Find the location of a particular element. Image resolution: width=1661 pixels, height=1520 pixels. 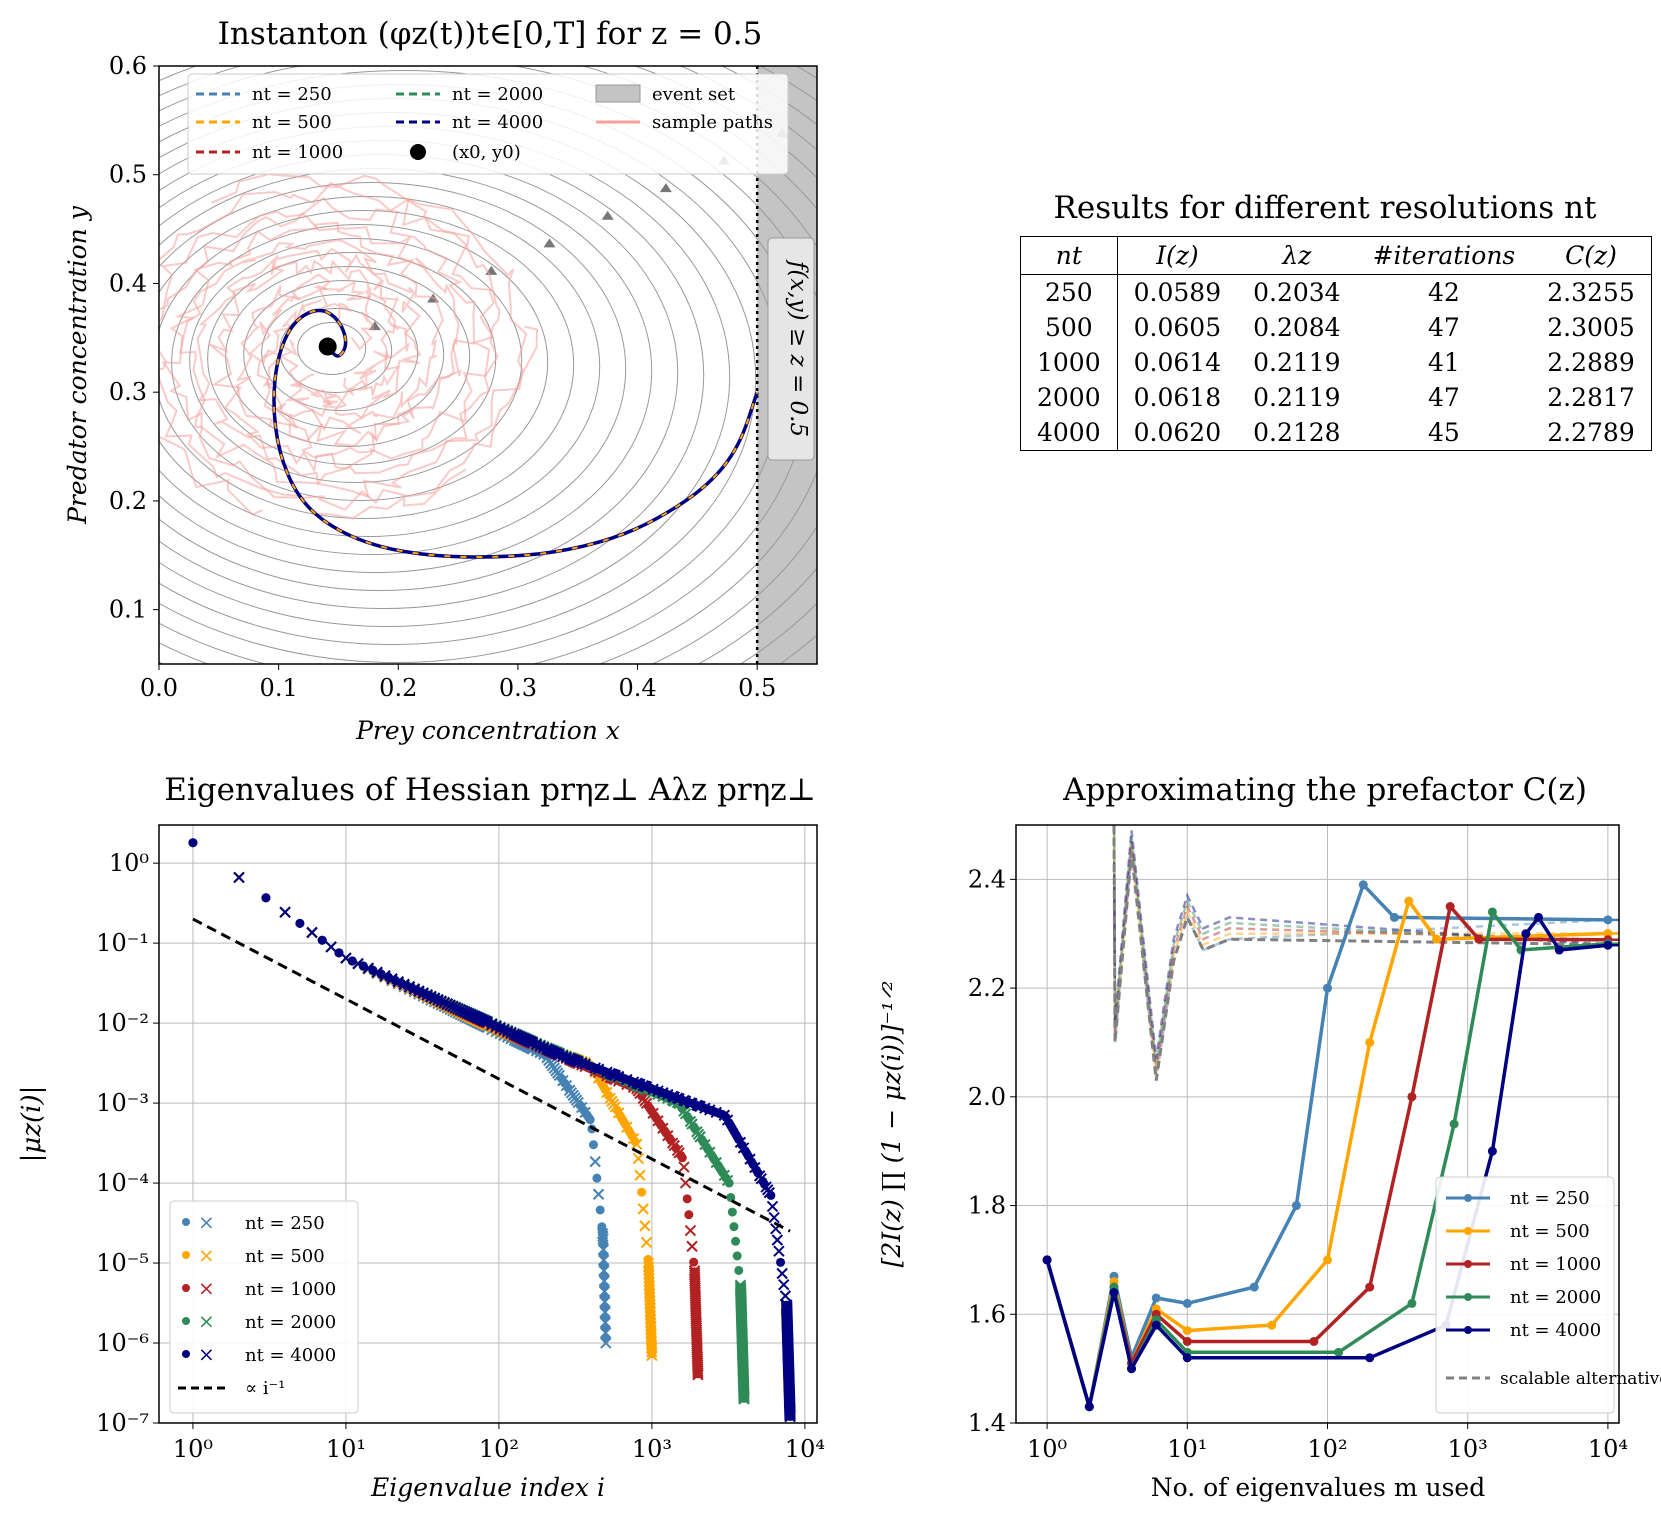

x-tick-label: 0.5 is located at coordinates (757, 688).